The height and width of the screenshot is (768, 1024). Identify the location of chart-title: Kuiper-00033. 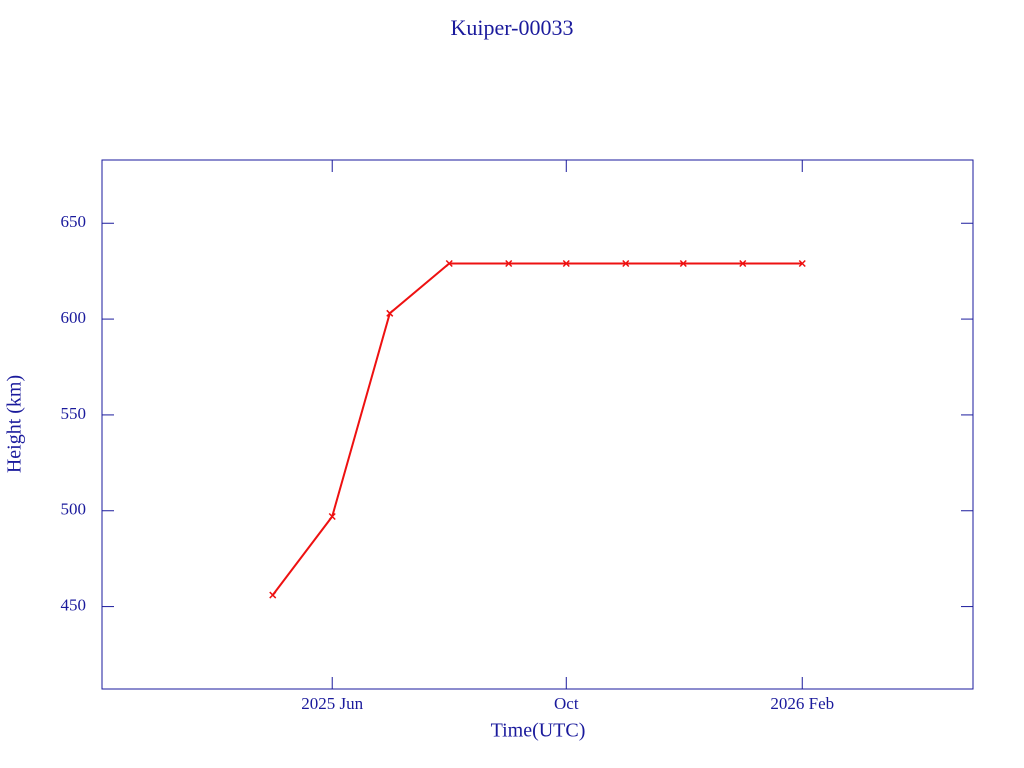
(512, 27).